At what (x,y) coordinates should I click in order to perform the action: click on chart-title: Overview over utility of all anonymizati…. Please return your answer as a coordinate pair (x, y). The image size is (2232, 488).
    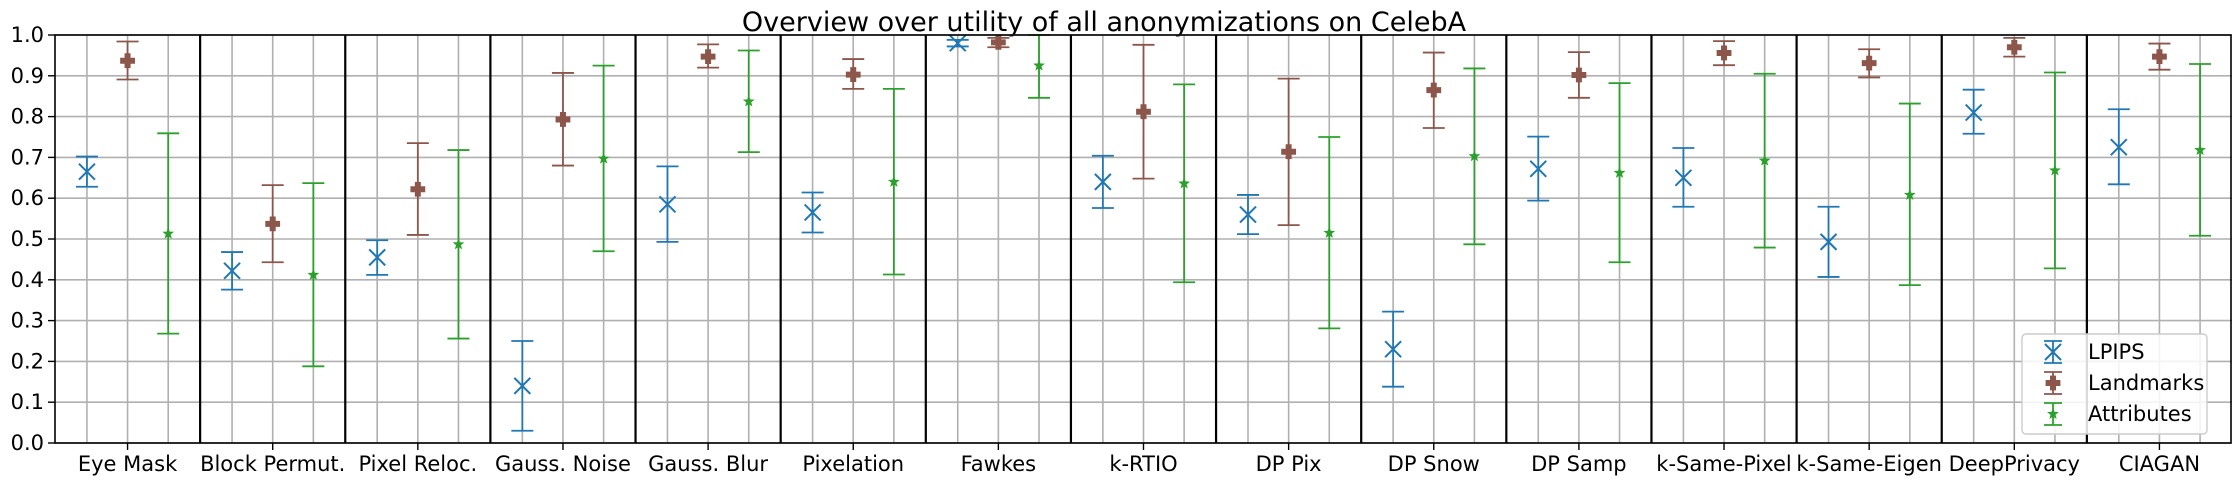
    Looking at the image, I should click on (1104, 22).